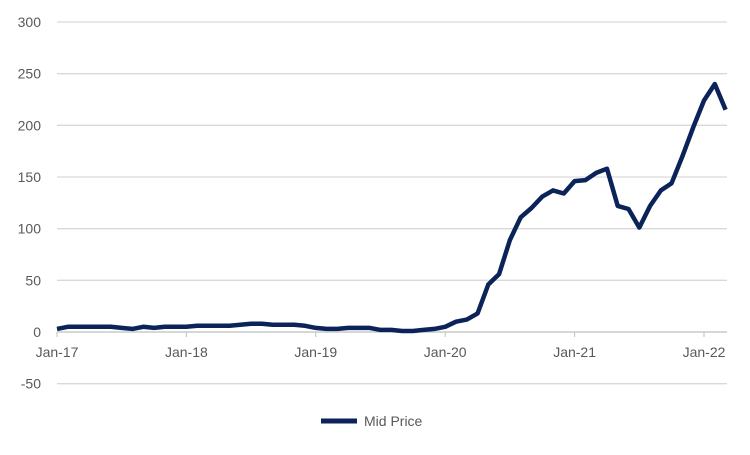 This screenshot has width=750, height=455. Describe the element at coordinates (30, 229) in the screenshot. I see `y-tick-label: 100` at that location.